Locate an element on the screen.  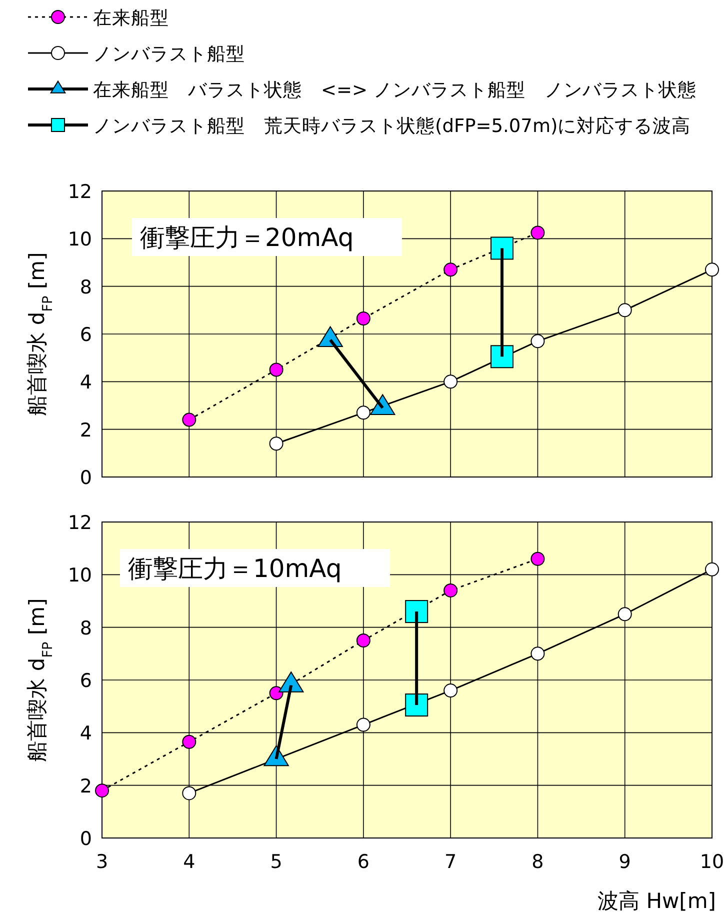
x-axis-title: 波高 Hw[m] is located at coordinates (657, 901).